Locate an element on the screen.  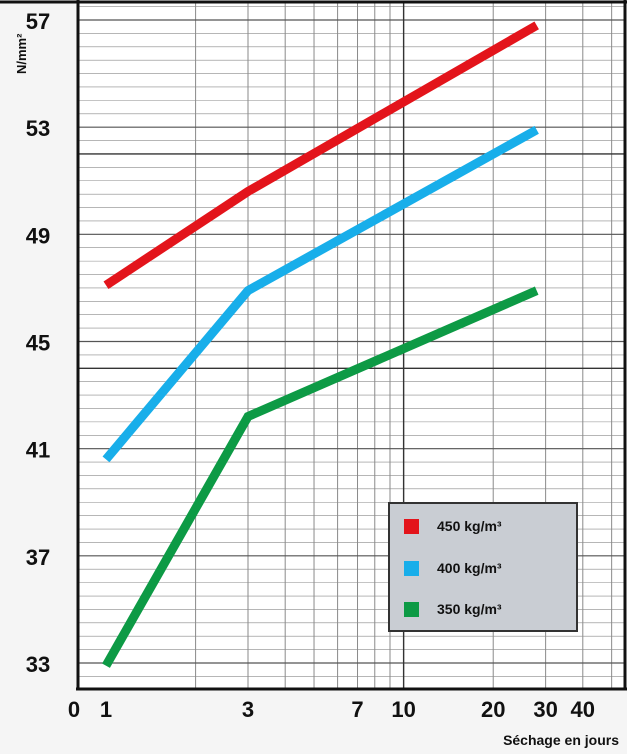
y-tick-label: 45 is located at coordinates (38, 343).